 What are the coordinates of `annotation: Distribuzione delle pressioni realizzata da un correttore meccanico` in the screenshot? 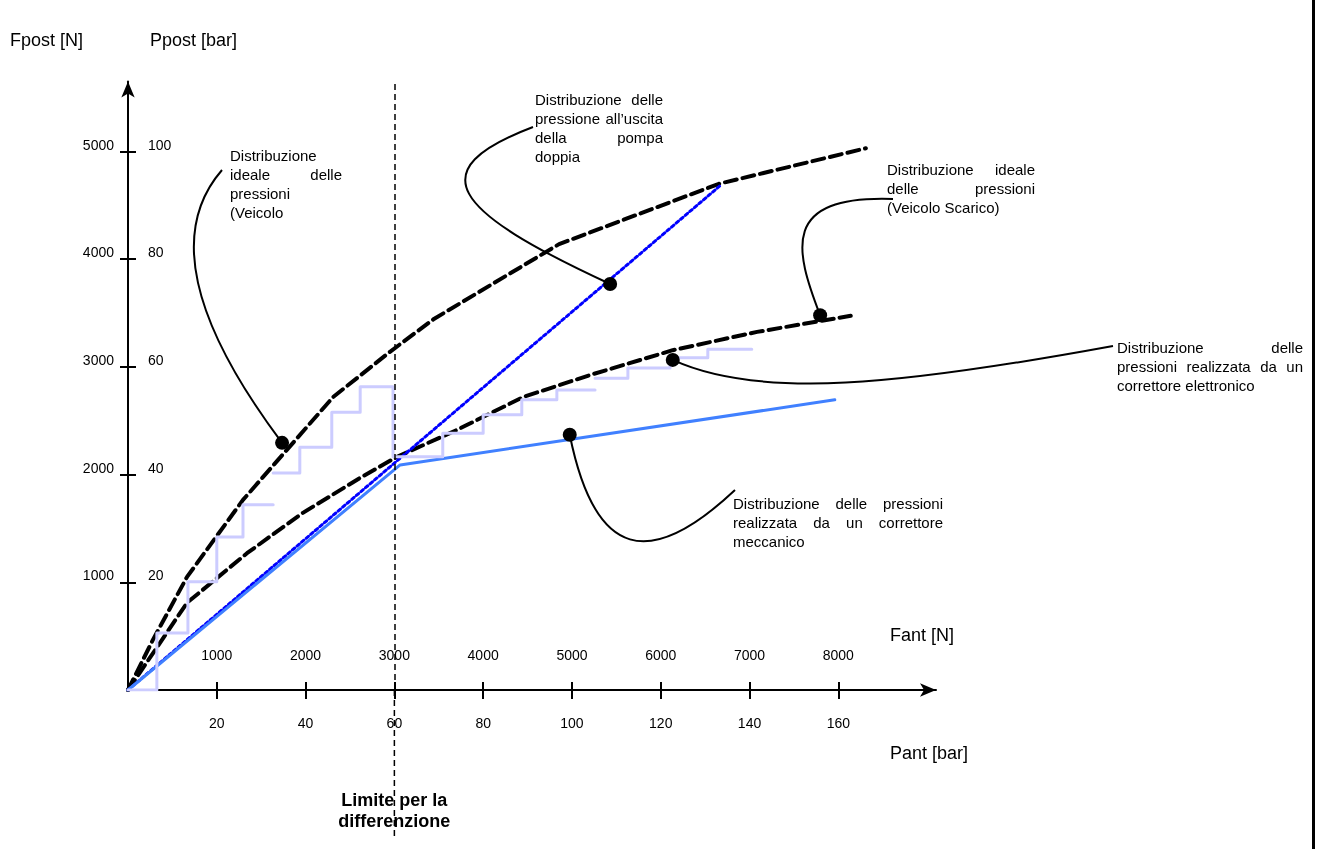 It's located at (838, 522).